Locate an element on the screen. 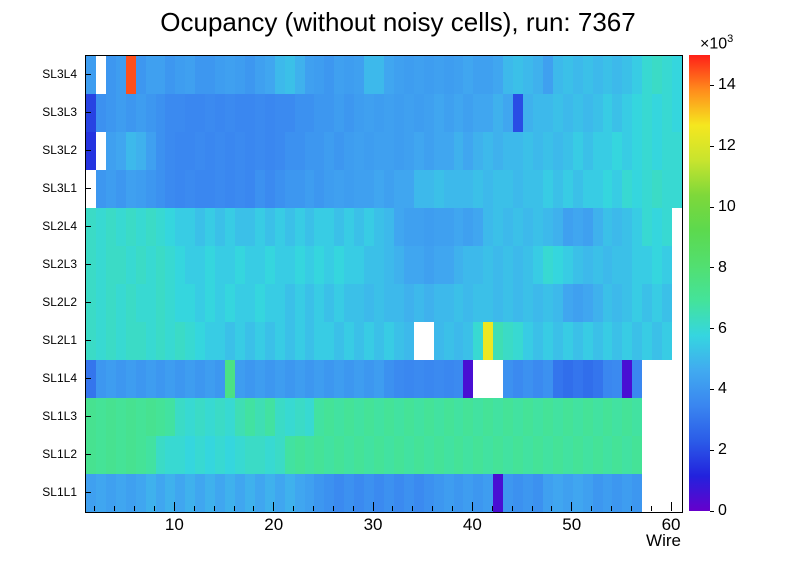  y-tick is located at coordinates (88, 340).